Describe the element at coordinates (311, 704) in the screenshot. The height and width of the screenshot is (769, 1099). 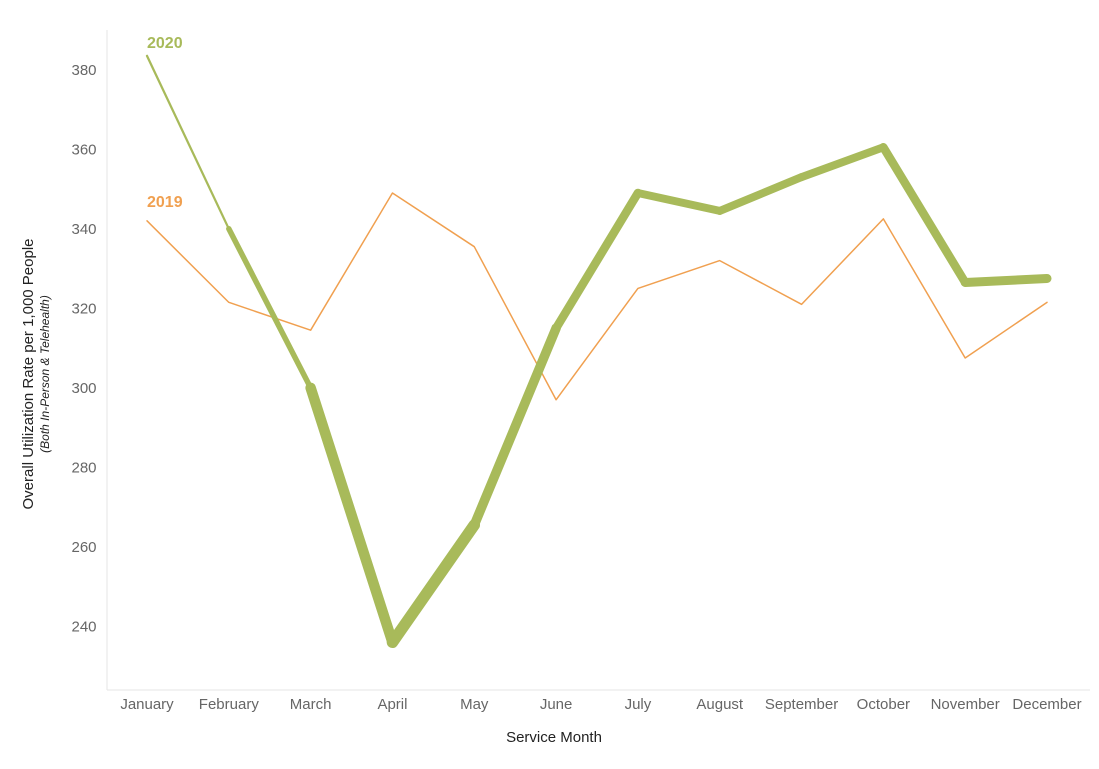
I see `x-tick-label: March` at that location.